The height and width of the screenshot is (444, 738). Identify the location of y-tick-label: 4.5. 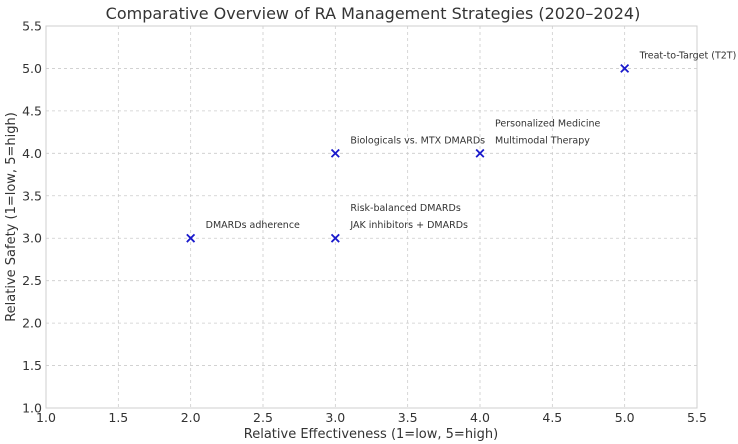
(32, 110).